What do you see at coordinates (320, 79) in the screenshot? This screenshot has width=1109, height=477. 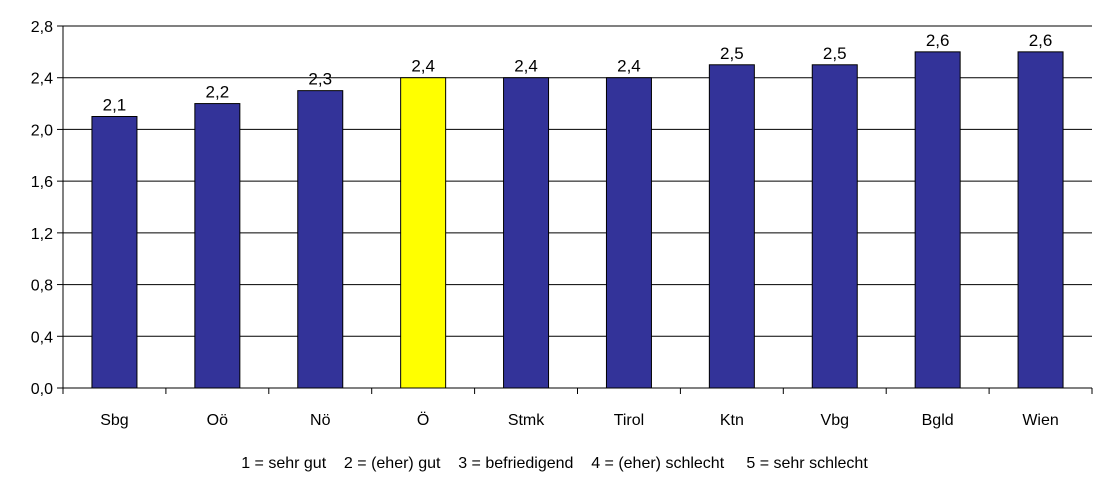 I see `data-label: 2,3` at bounding box center [320, 79].